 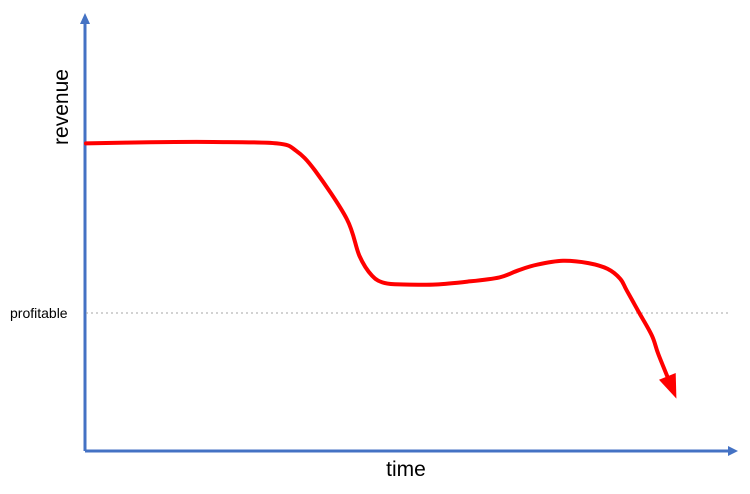 I want to click on x-axis-label: time, so click(x=406, y=469).